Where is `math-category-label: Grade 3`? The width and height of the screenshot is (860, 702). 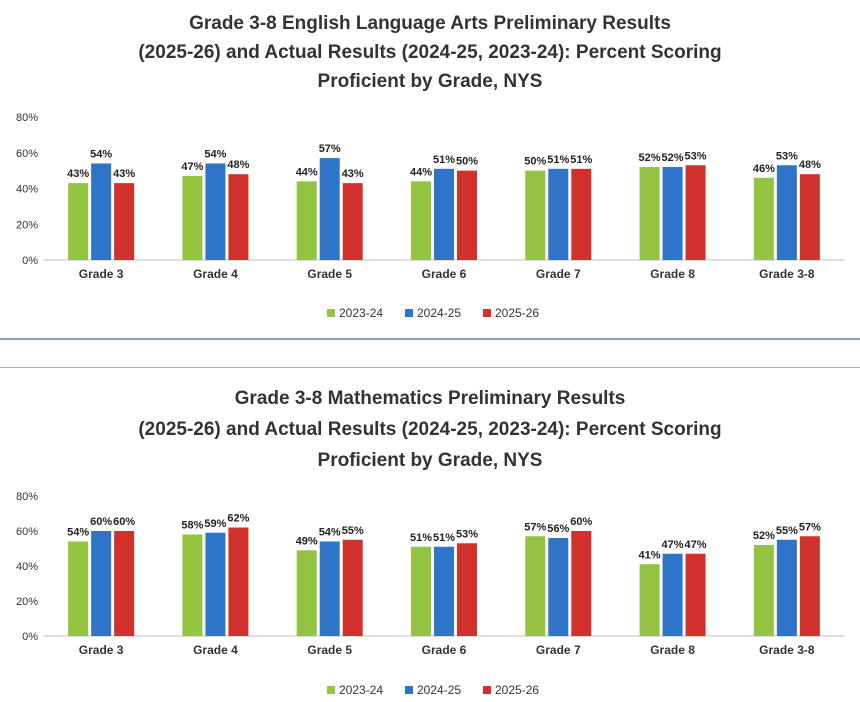
math-category-label: Grade 3 is located at coordinates (101, 650).